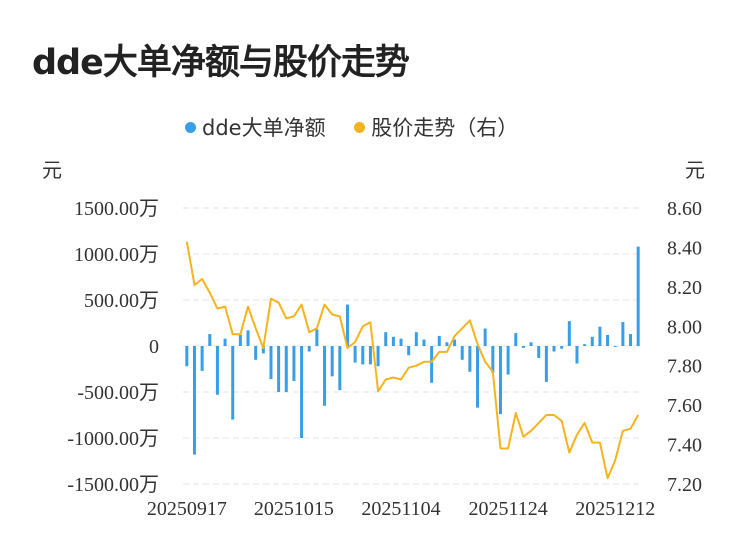 The image size is (750, 558). What do you see at coordinates (445, 128) in the screenshot?
I see `legend-label-price: 股价走势（右）` at bounding box center [445, 128].